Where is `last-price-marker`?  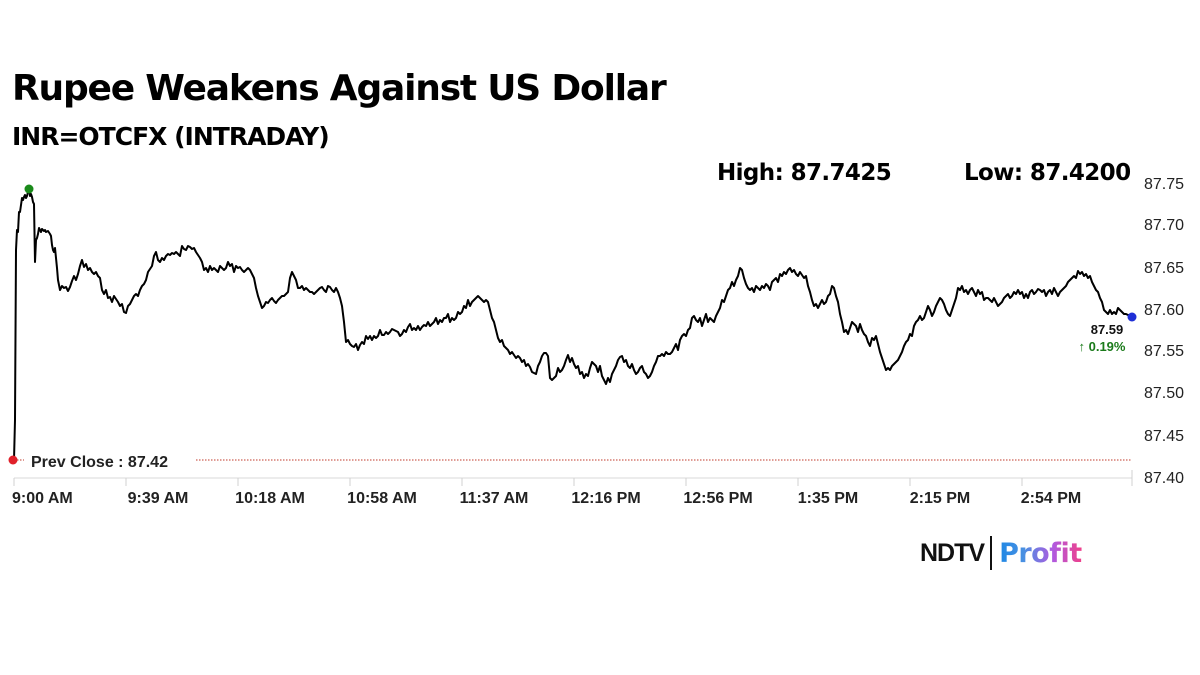 last-price-marker is located at coordinates (1132, 317).